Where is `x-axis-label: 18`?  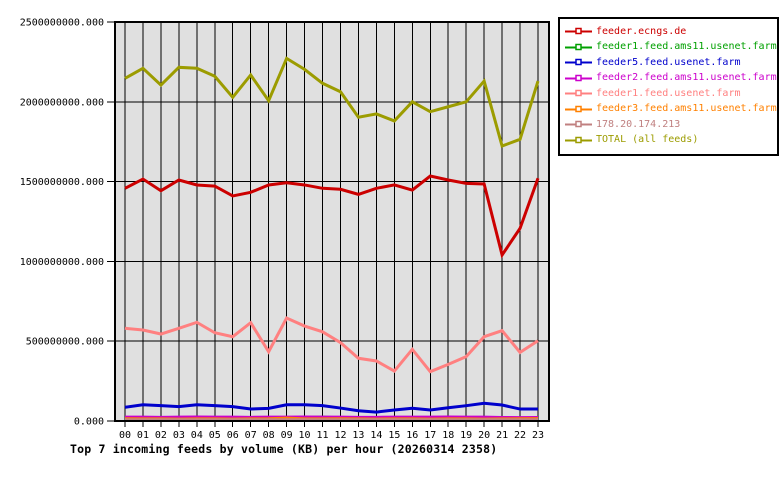
x-axis-label: 18 is located at coordinates (448, 435).